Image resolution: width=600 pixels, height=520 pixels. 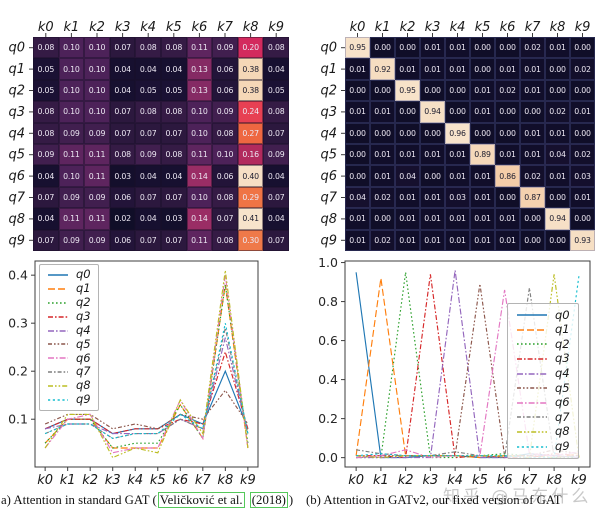 I want to click on heatmap-row-label-q3: q3, so click(x=328, y=112).